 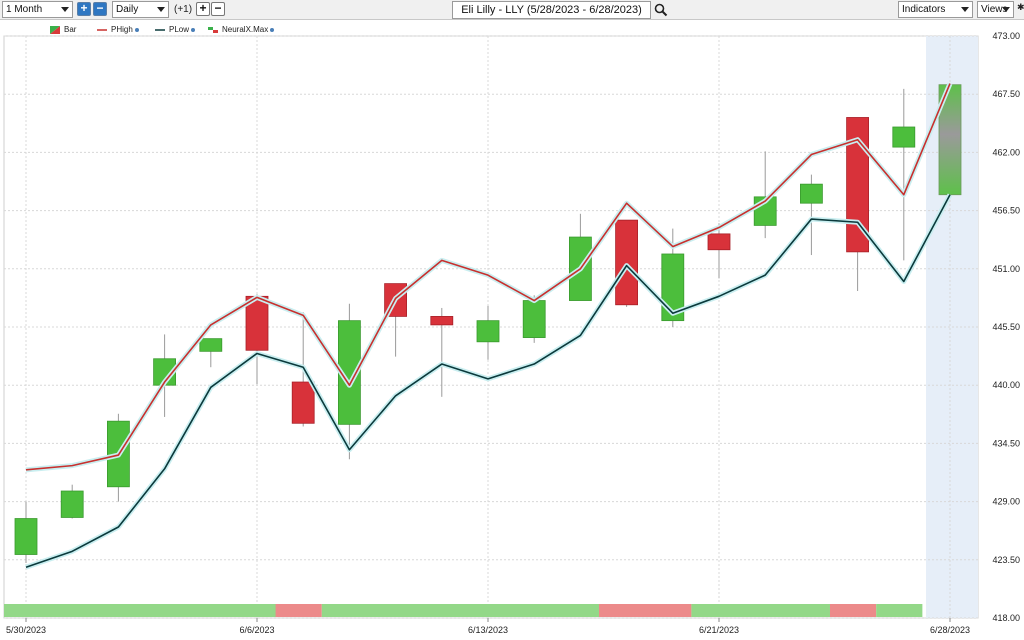 What do you see at coordinates (127, 9) in the screenshot?
I see `interval-select-value: Daily` at bounding box center [127, 9].